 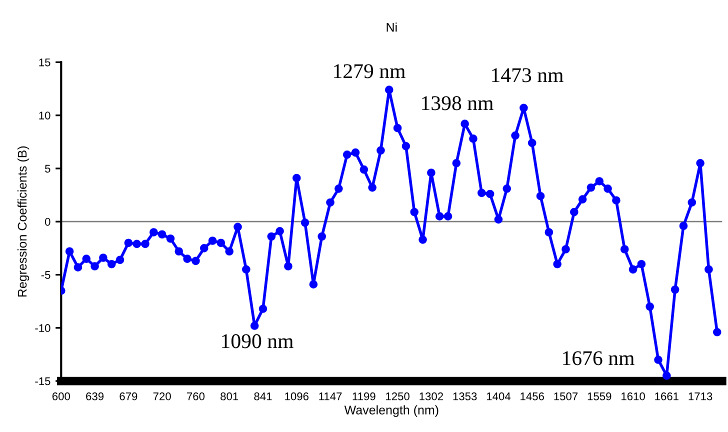 I want to click on x-tick-label: 1199, so click(x=364, y=396).